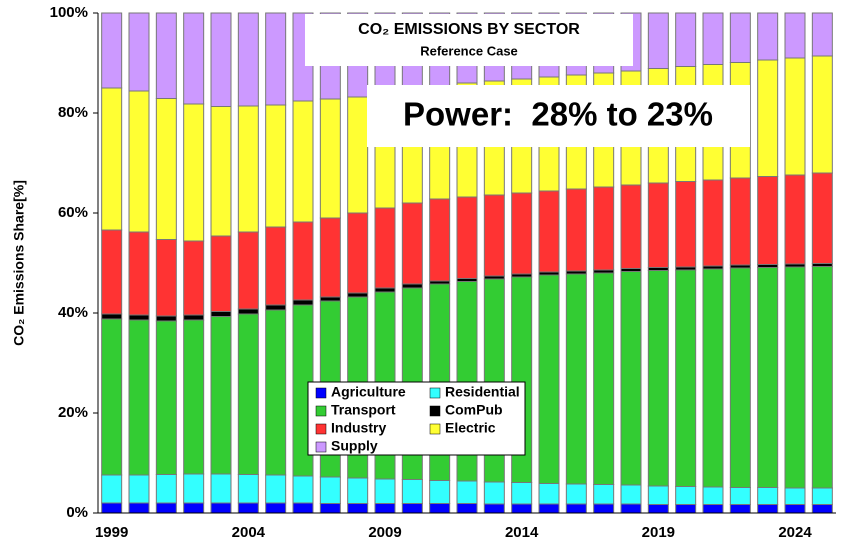 The image size is (847, 548). Describe the element at coordinates (358, 428) in the screenshot. I see `legend-label: Industry` at that location.